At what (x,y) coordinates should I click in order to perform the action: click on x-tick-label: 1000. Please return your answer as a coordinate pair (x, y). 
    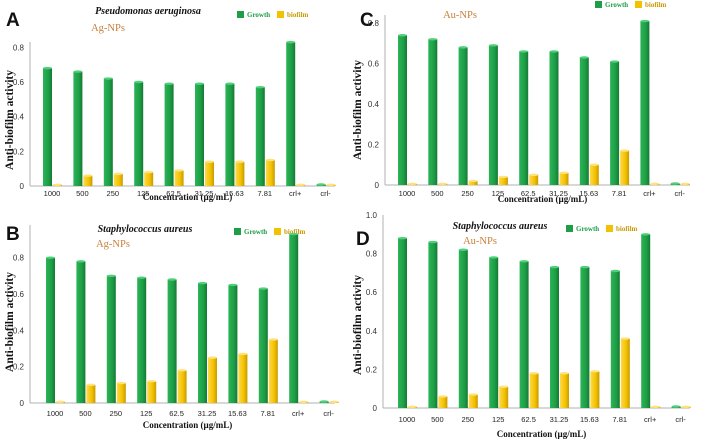
    Looking at the image, I should click on (52, 193).